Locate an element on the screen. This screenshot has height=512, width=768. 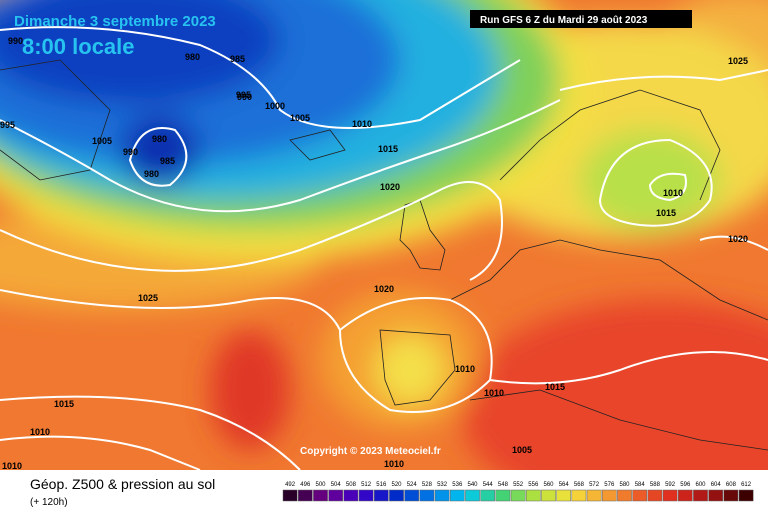
forecast-date: Dimanche 3 septembre 2023 is located at coordinates (115, 21).